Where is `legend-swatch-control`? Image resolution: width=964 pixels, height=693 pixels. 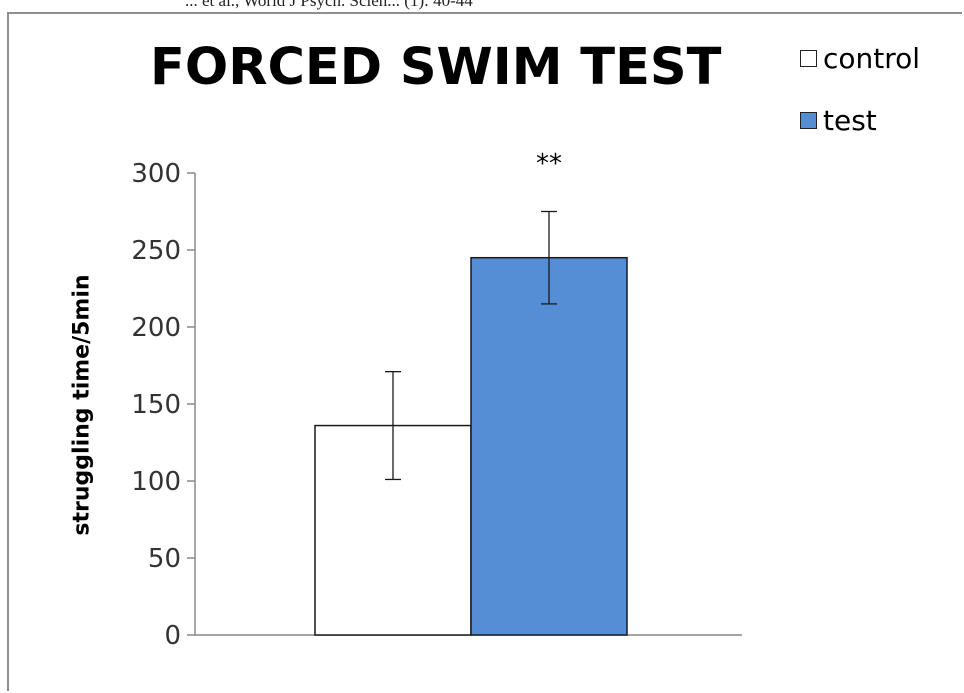
legend-swatch-control is located at coordinates (808, 58).